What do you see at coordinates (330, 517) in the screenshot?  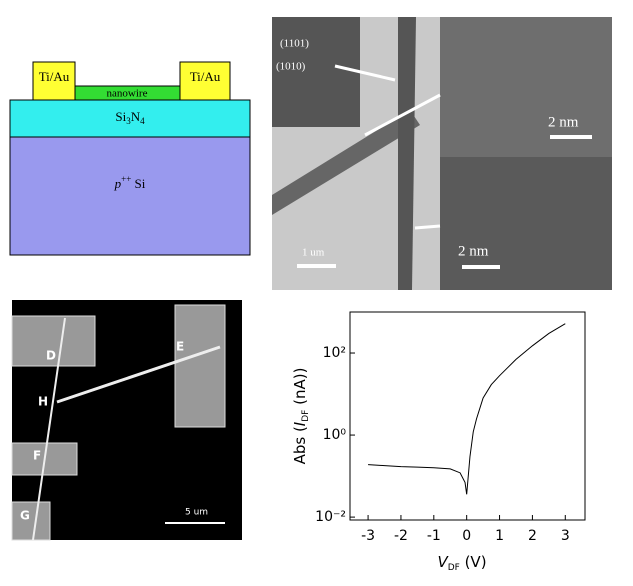 I see `y-tick-label: 10⁻²` at bounding box center [330, 517].